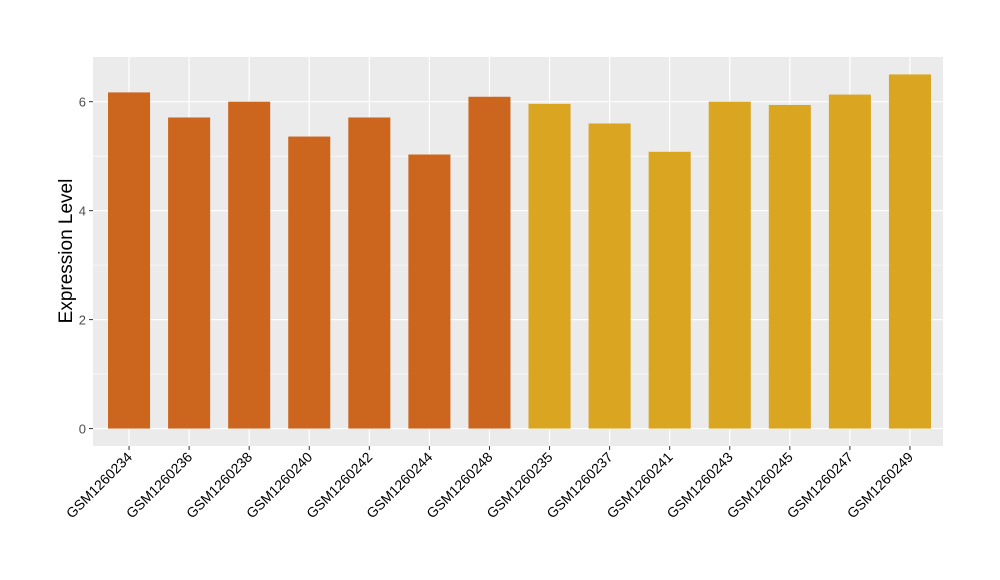 This screenshot has width=1000, height=580. Describe the element at coordinates (789, 266) in the screenshot. I see `bar-GSM1260245` at that location.